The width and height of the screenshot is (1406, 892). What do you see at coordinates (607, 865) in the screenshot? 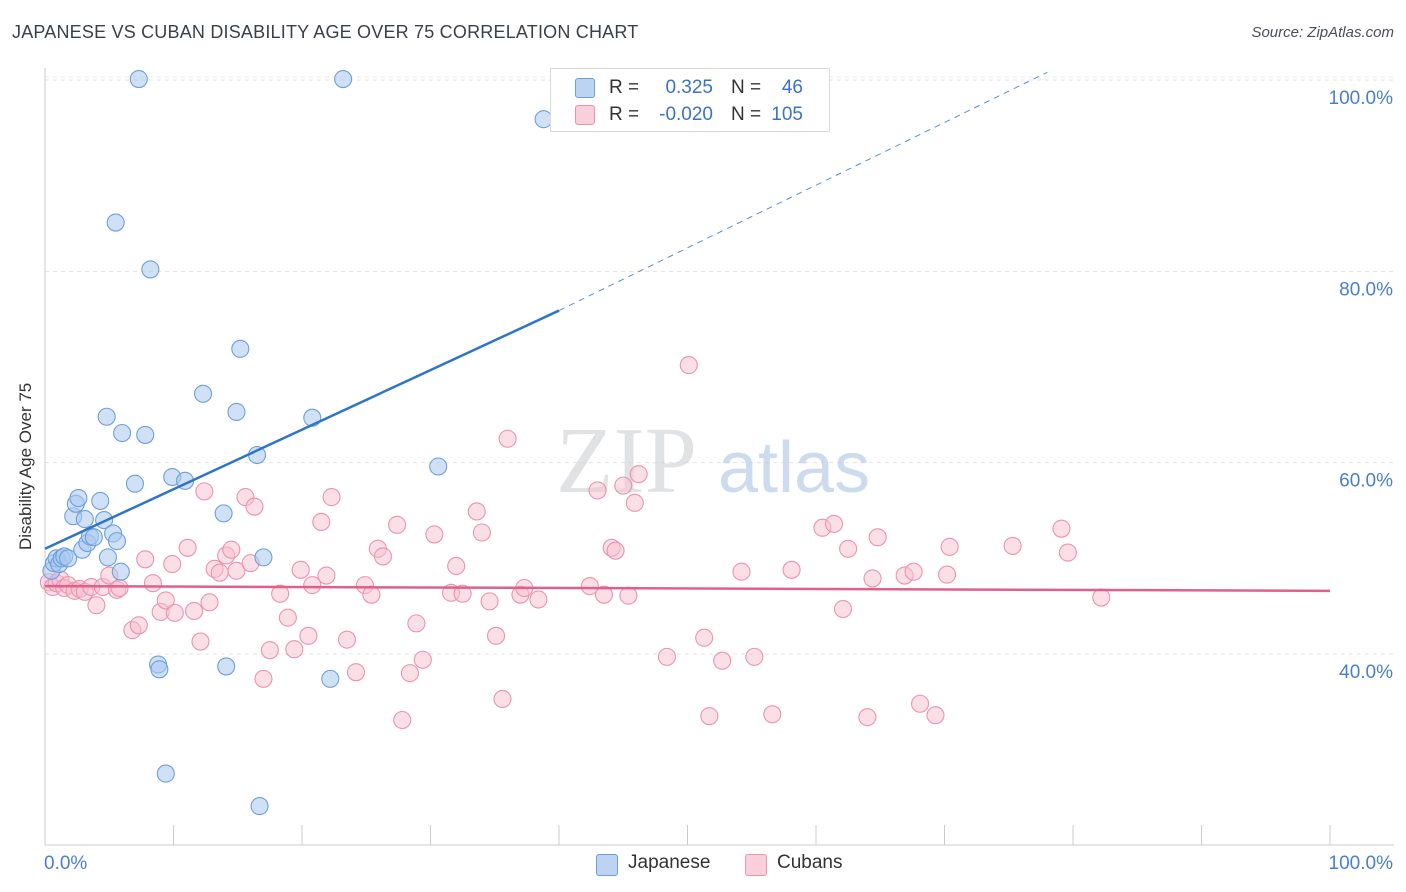
I see `series-swatch-japanese` at bounding box center [607, 865].